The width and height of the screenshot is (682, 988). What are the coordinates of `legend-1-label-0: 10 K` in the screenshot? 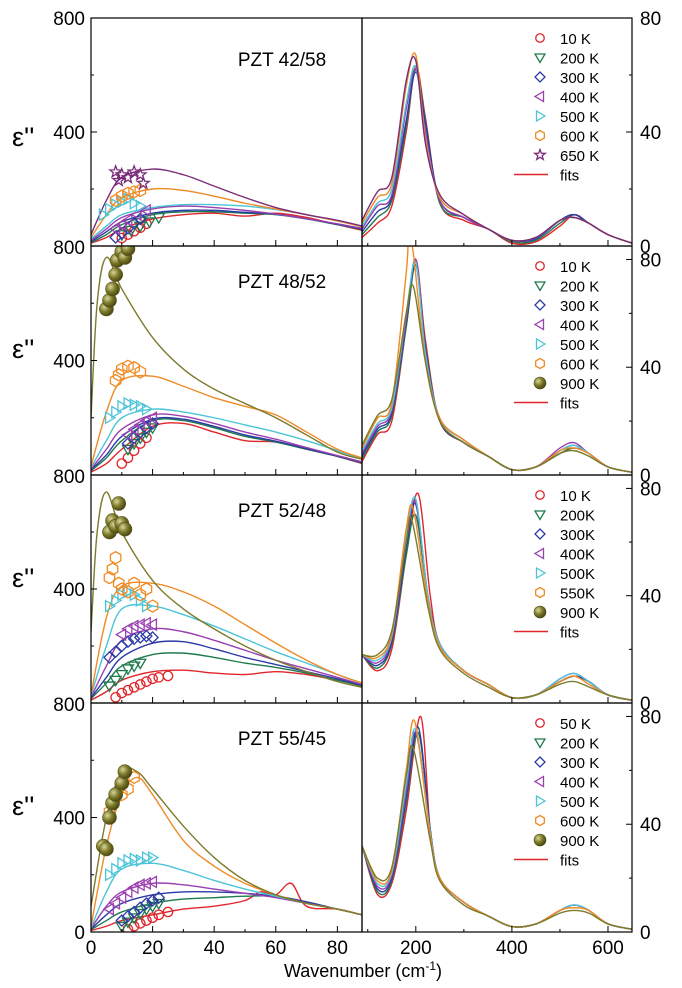 It's located at (575, 39).